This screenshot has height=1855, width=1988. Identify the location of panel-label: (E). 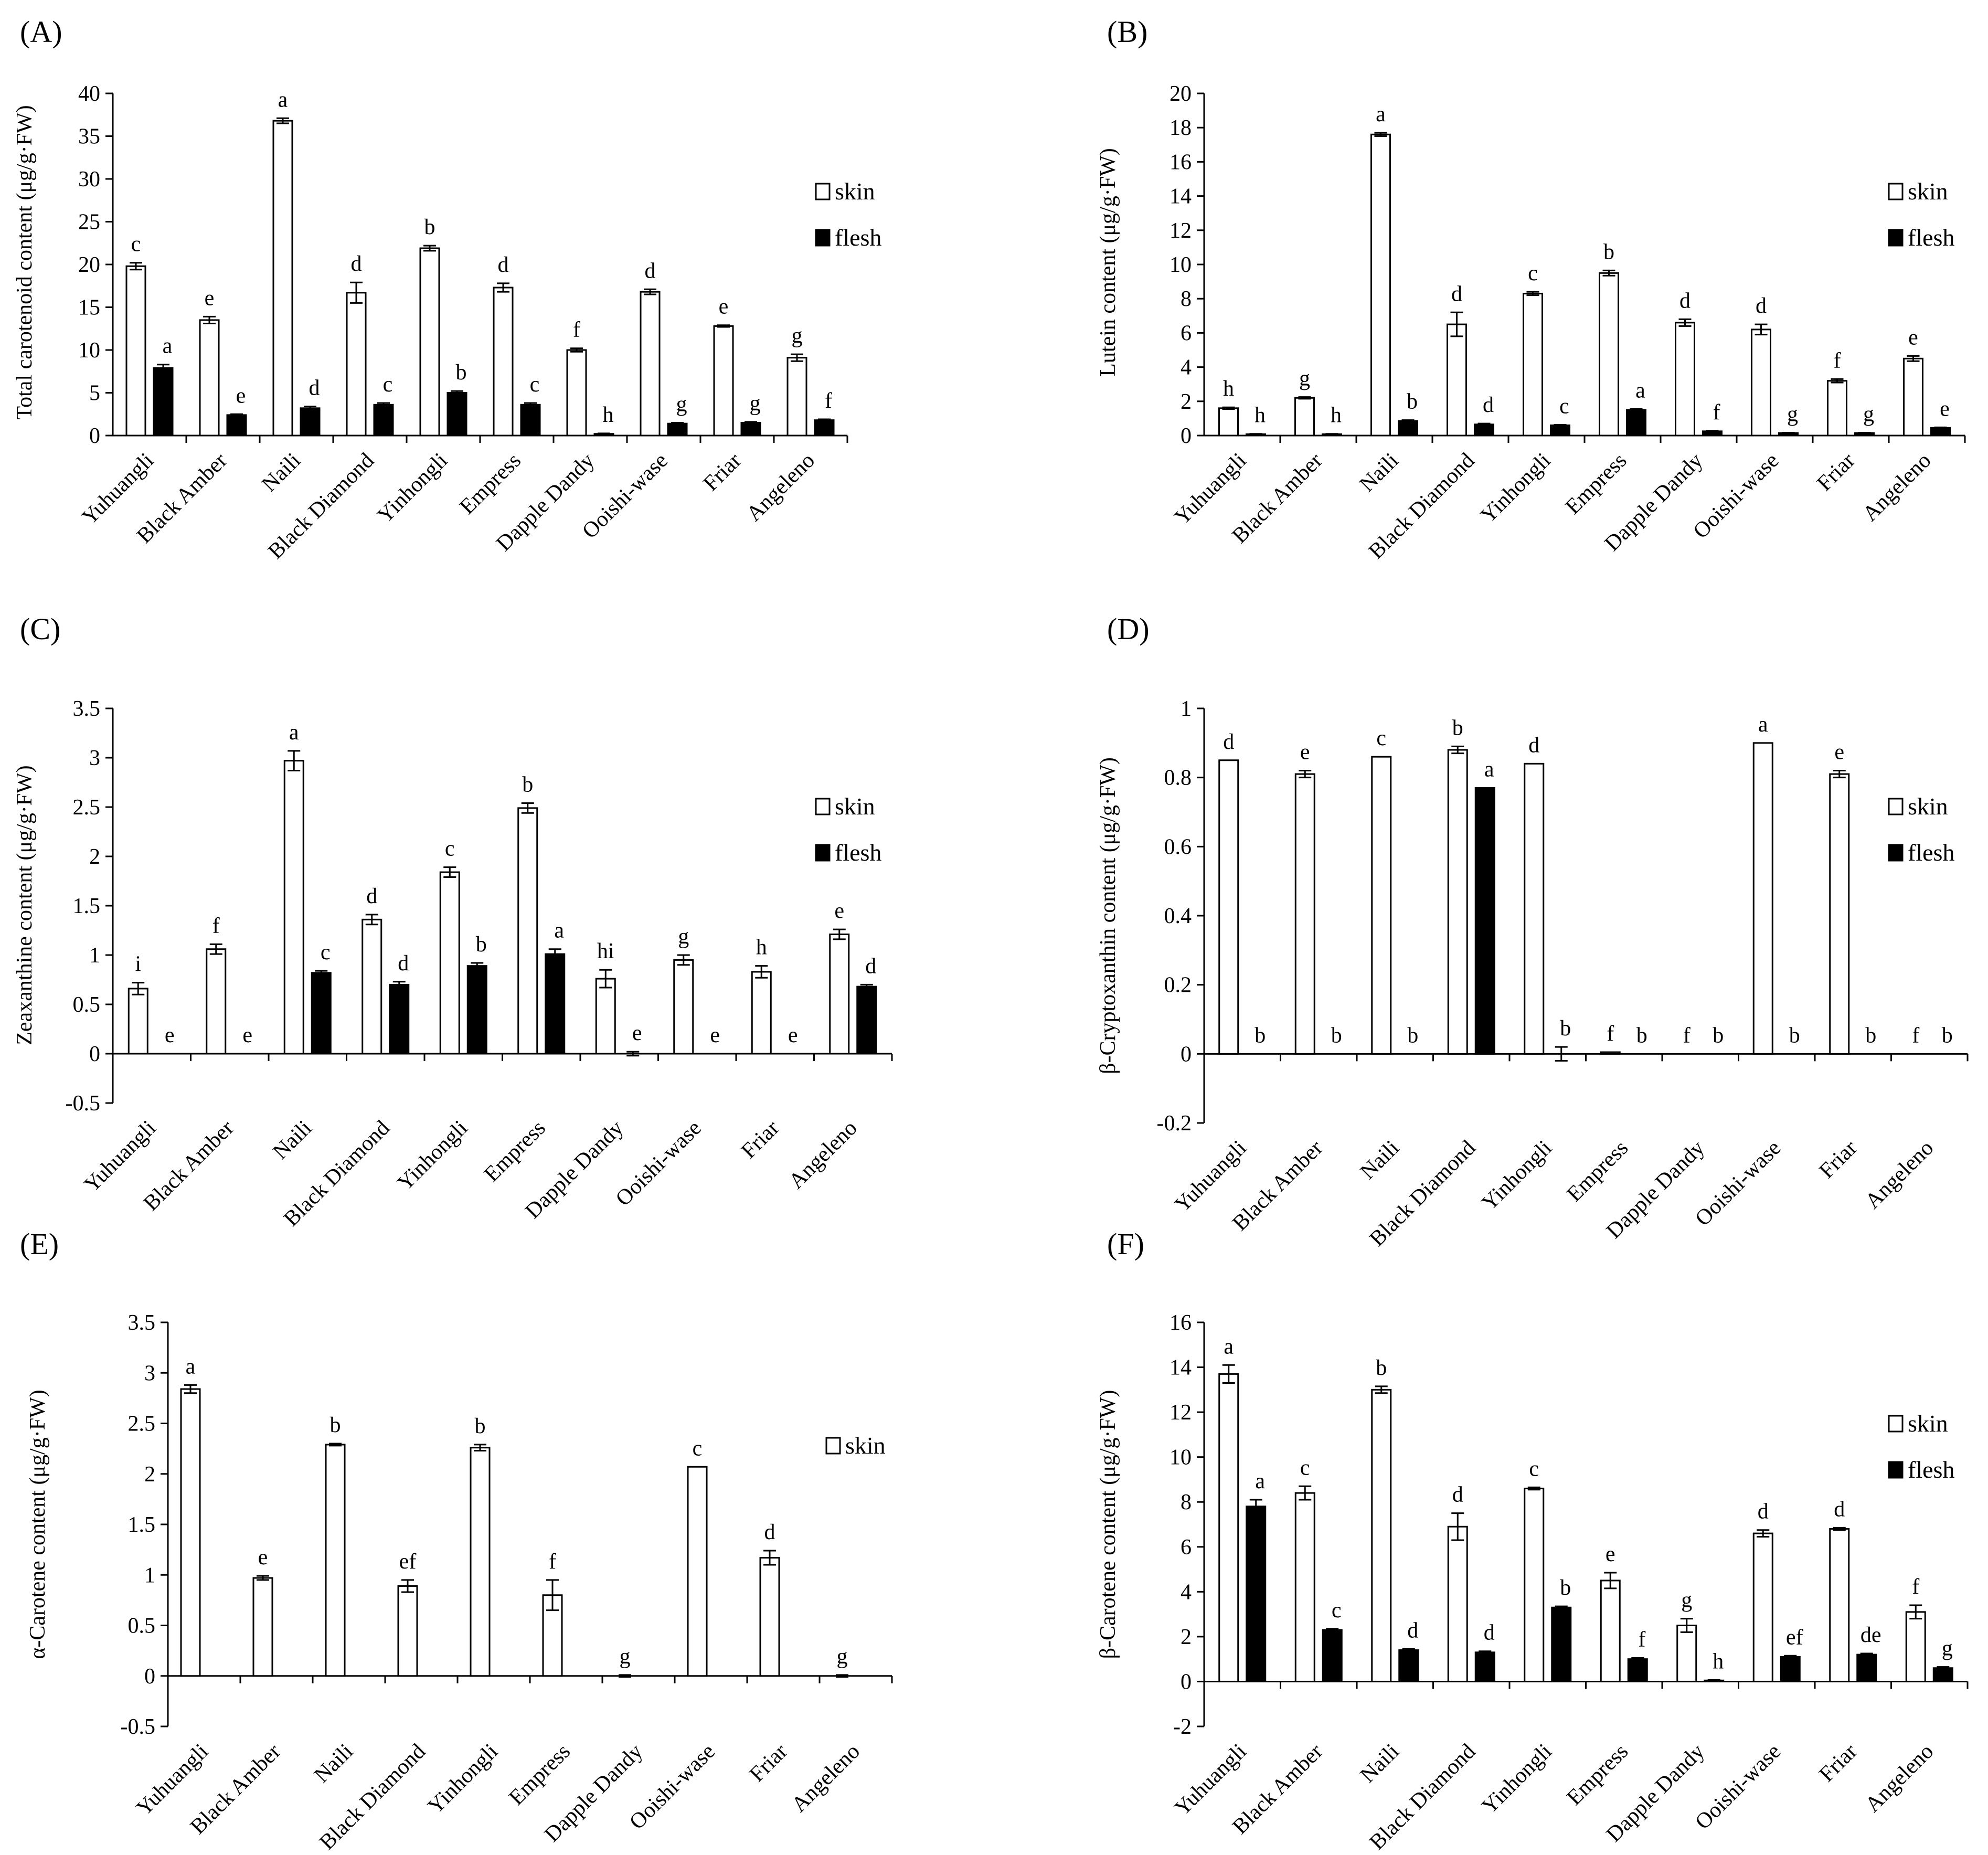
(40, 1244).